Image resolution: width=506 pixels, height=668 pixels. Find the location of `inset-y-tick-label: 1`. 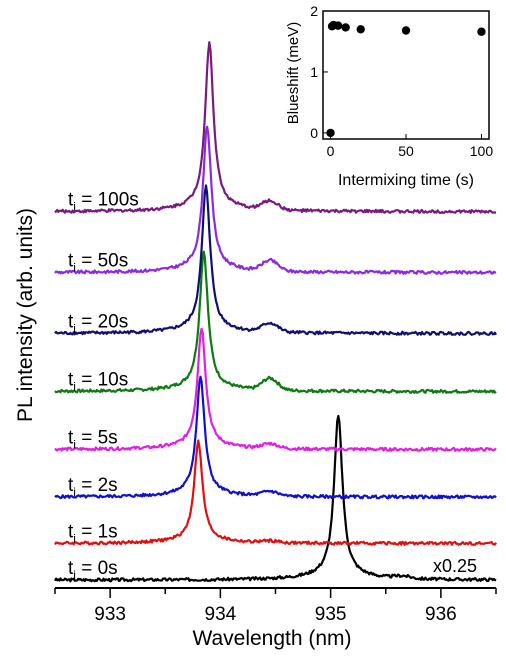

inset-y-tick-label: 1 is located at coordinates (314, 72).